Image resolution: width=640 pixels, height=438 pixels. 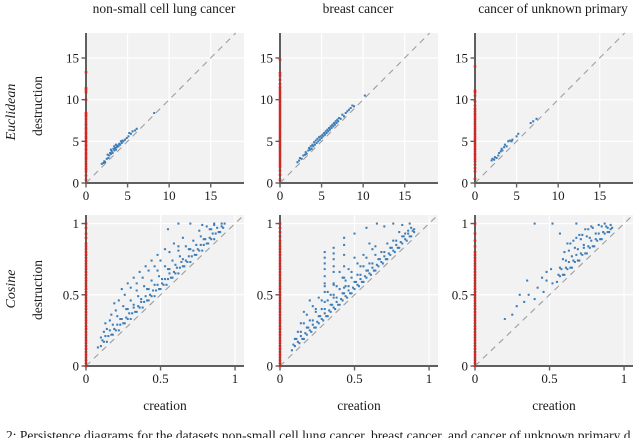 I want to click on x-axis-label-2: creation, so click(x=359, y=405).